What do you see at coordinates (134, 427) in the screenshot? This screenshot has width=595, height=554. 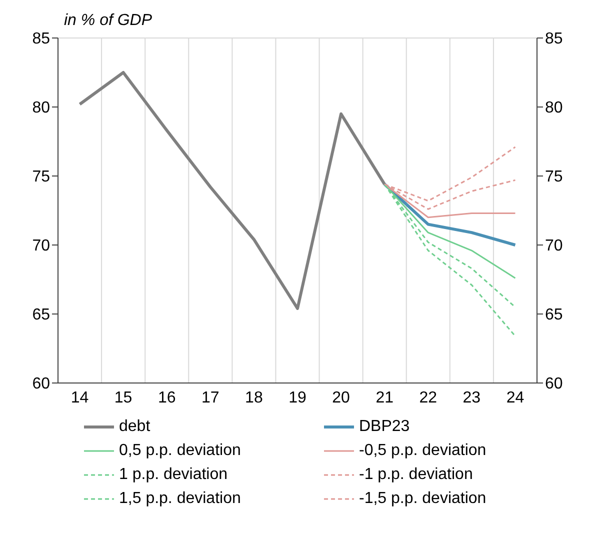 I see `legend-label: debt` at bounding box center [134, 427].